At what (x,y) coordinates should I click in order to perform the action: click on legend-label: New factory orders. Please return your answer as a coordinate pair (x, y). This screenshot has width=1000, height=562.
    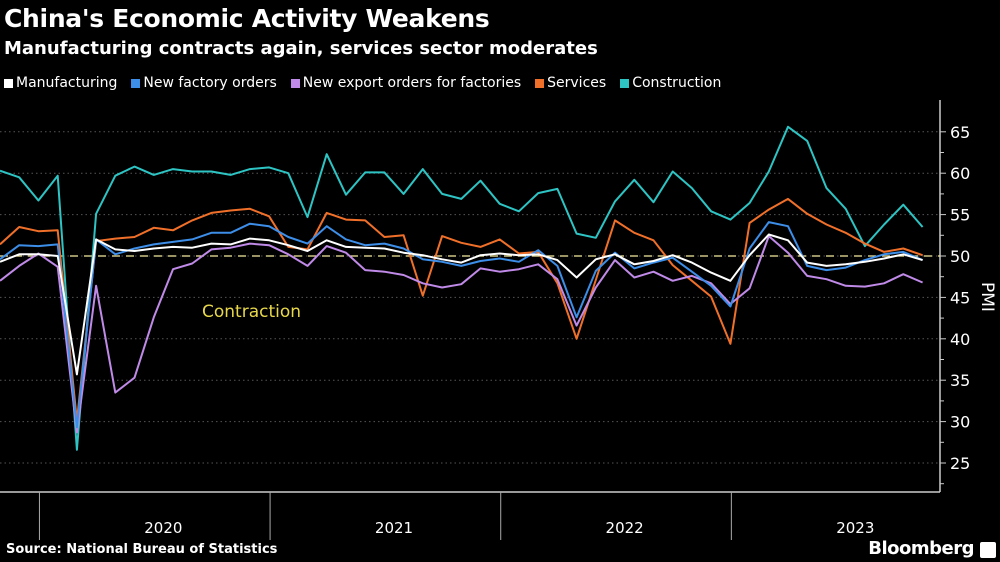
    Looking at the image, I should click on (210, 83).